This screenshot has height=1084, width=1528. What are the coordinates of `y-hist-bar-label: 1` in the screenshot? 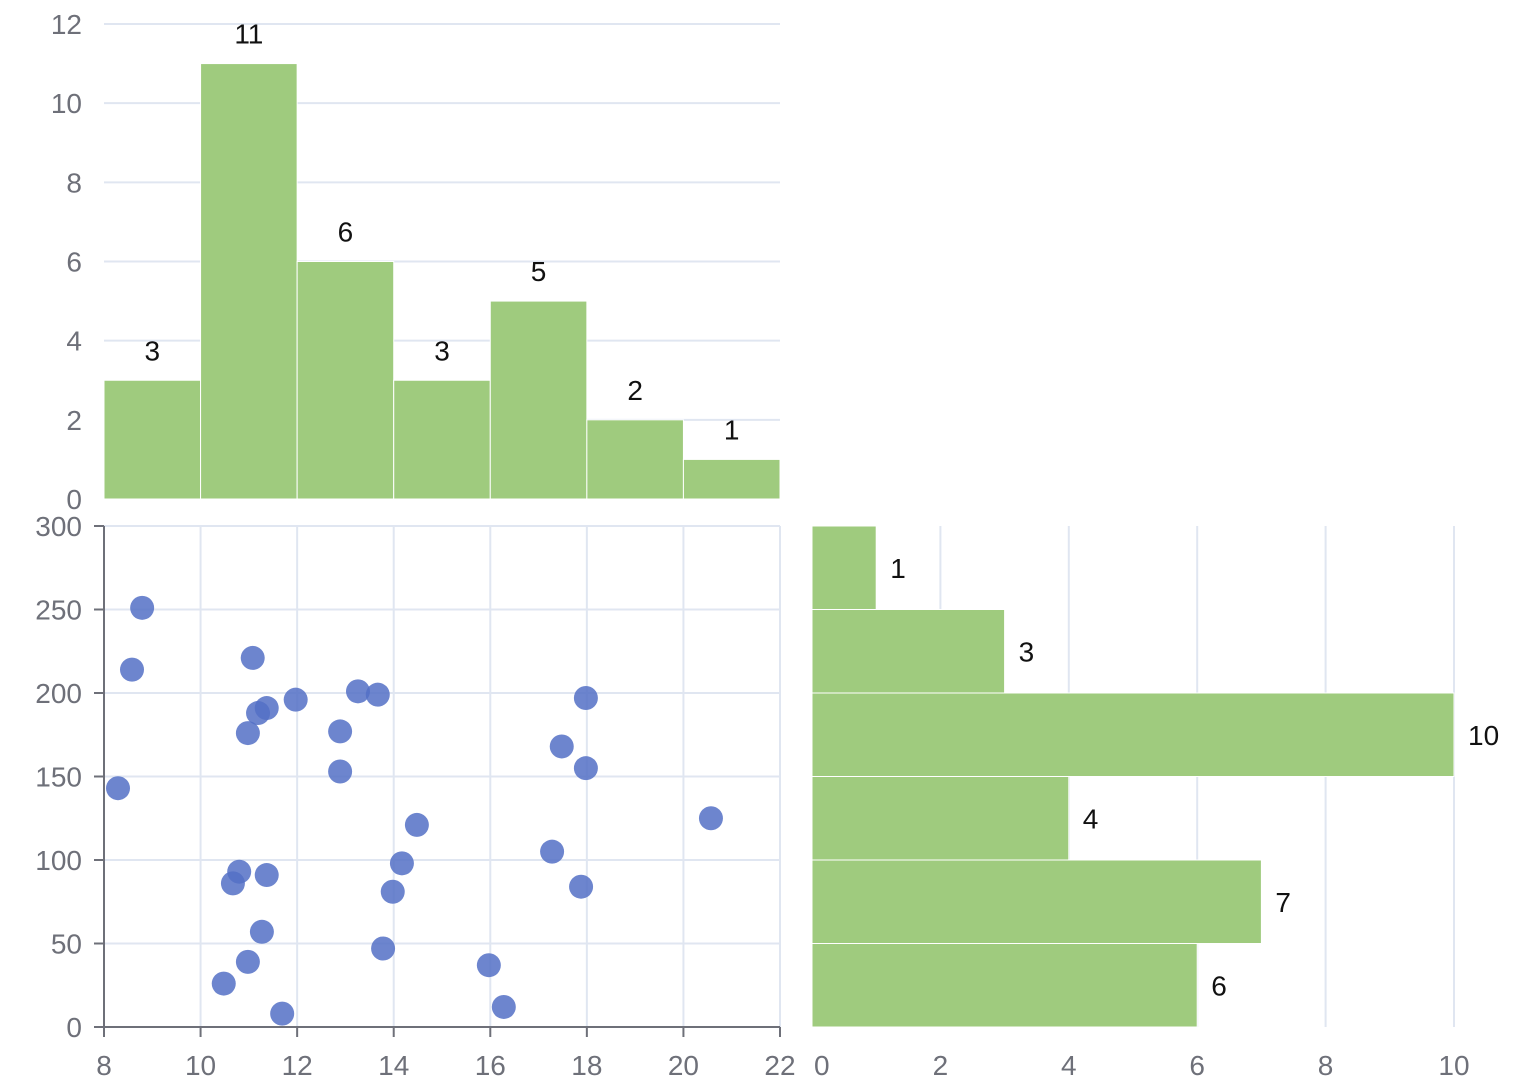 It's located at (898, 568).